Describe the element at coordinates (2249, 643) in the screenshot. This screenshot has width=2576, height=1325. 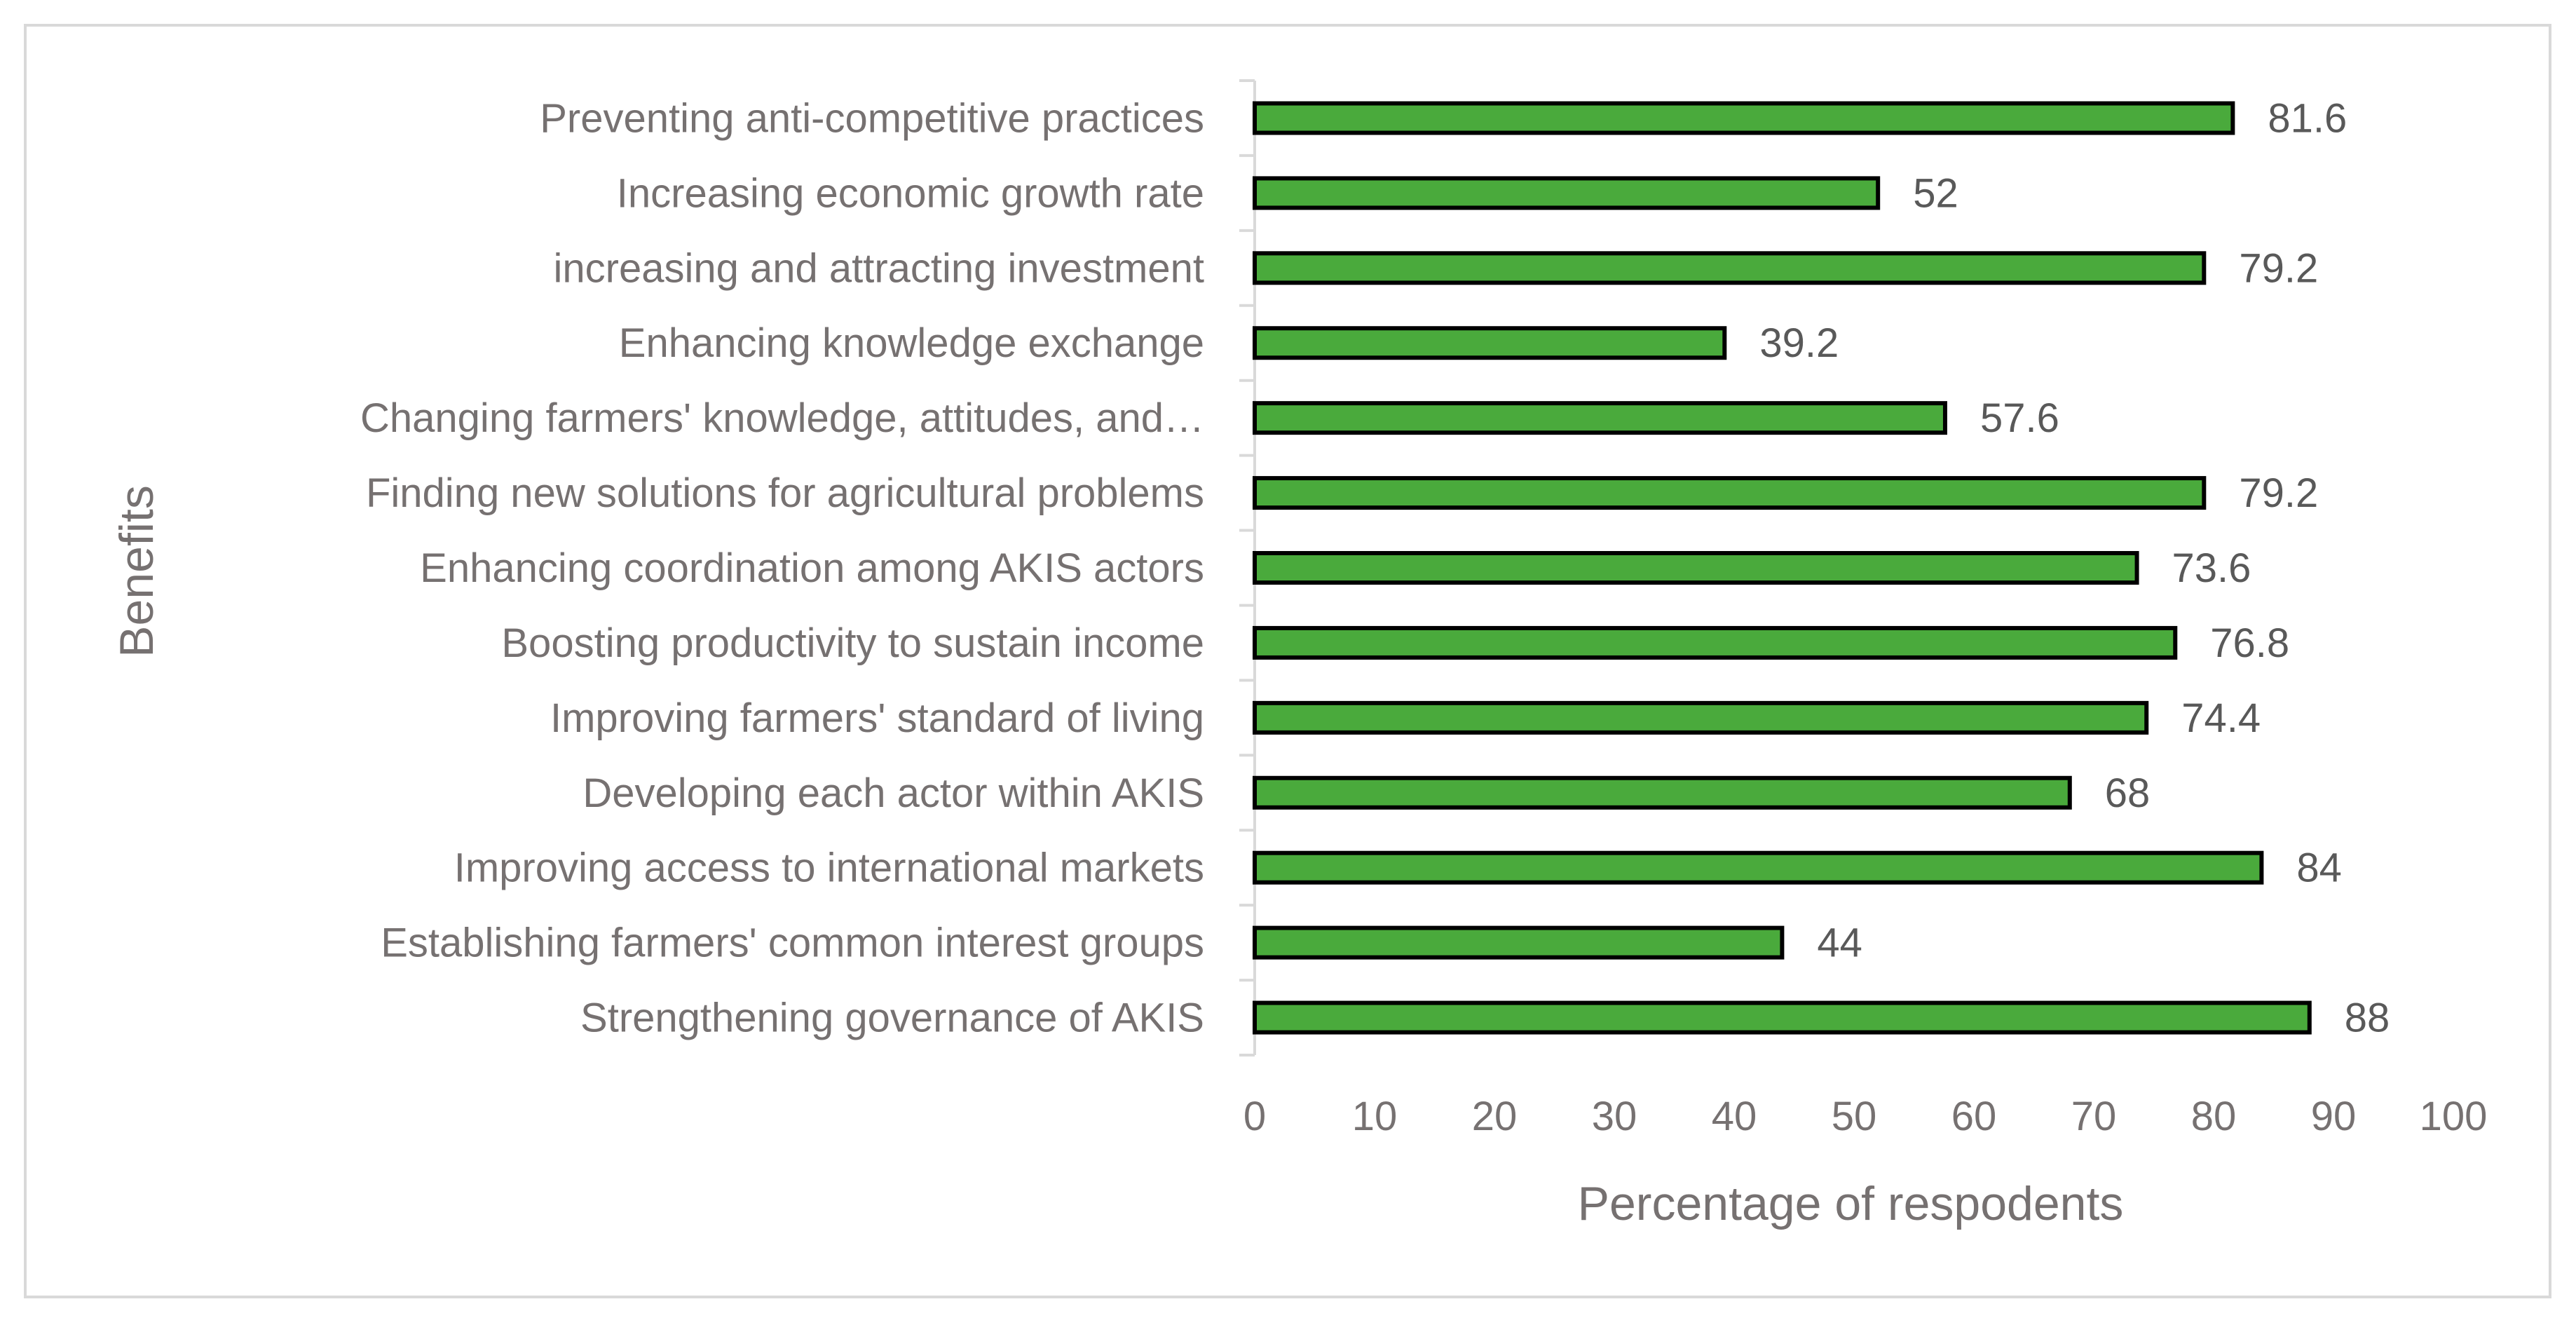
I see `data-label: 76.8` at that location.